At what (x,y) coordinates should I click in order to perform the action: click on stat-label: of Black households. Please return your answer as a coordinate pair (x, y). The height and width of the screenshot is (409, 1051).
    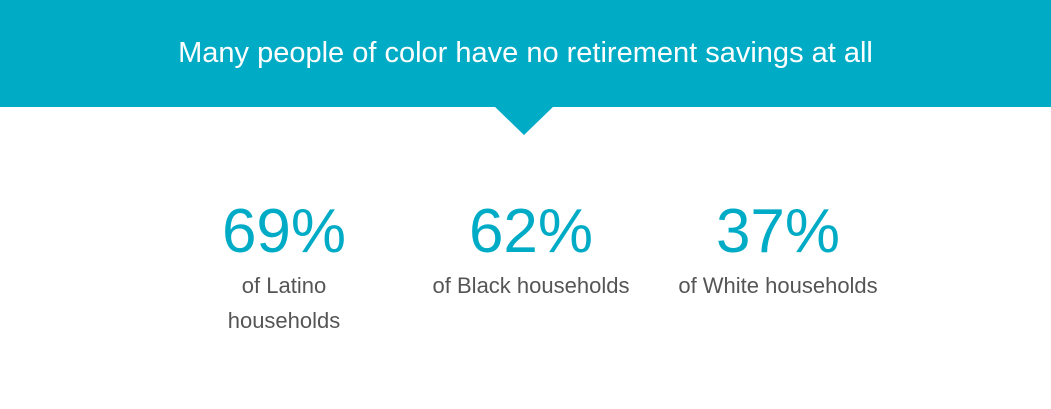
    Looking at the image, I should click on (531, 285).